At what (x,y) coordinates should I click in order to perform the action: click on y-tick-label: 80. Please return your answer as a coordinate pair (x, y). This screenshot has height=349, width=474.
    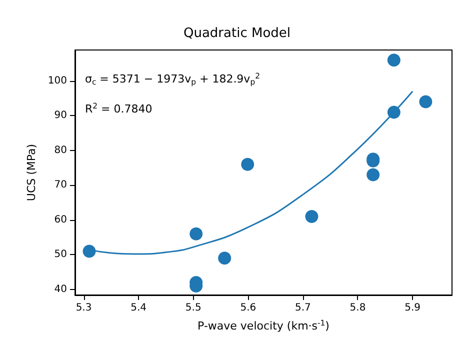
    Looking at the image, I should click on (60, 150).